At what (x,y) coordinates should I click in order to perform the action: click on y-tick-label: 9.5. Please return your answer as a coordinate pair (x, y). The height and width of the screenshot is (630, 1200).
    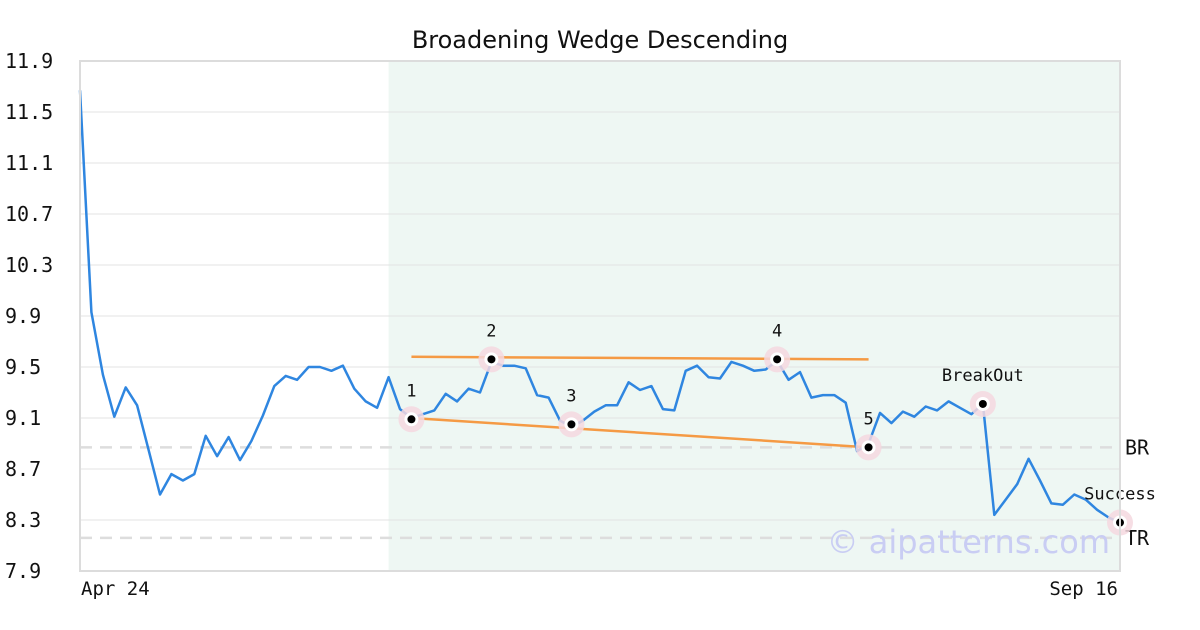
    Looking at the image, I should click on (23, 367).